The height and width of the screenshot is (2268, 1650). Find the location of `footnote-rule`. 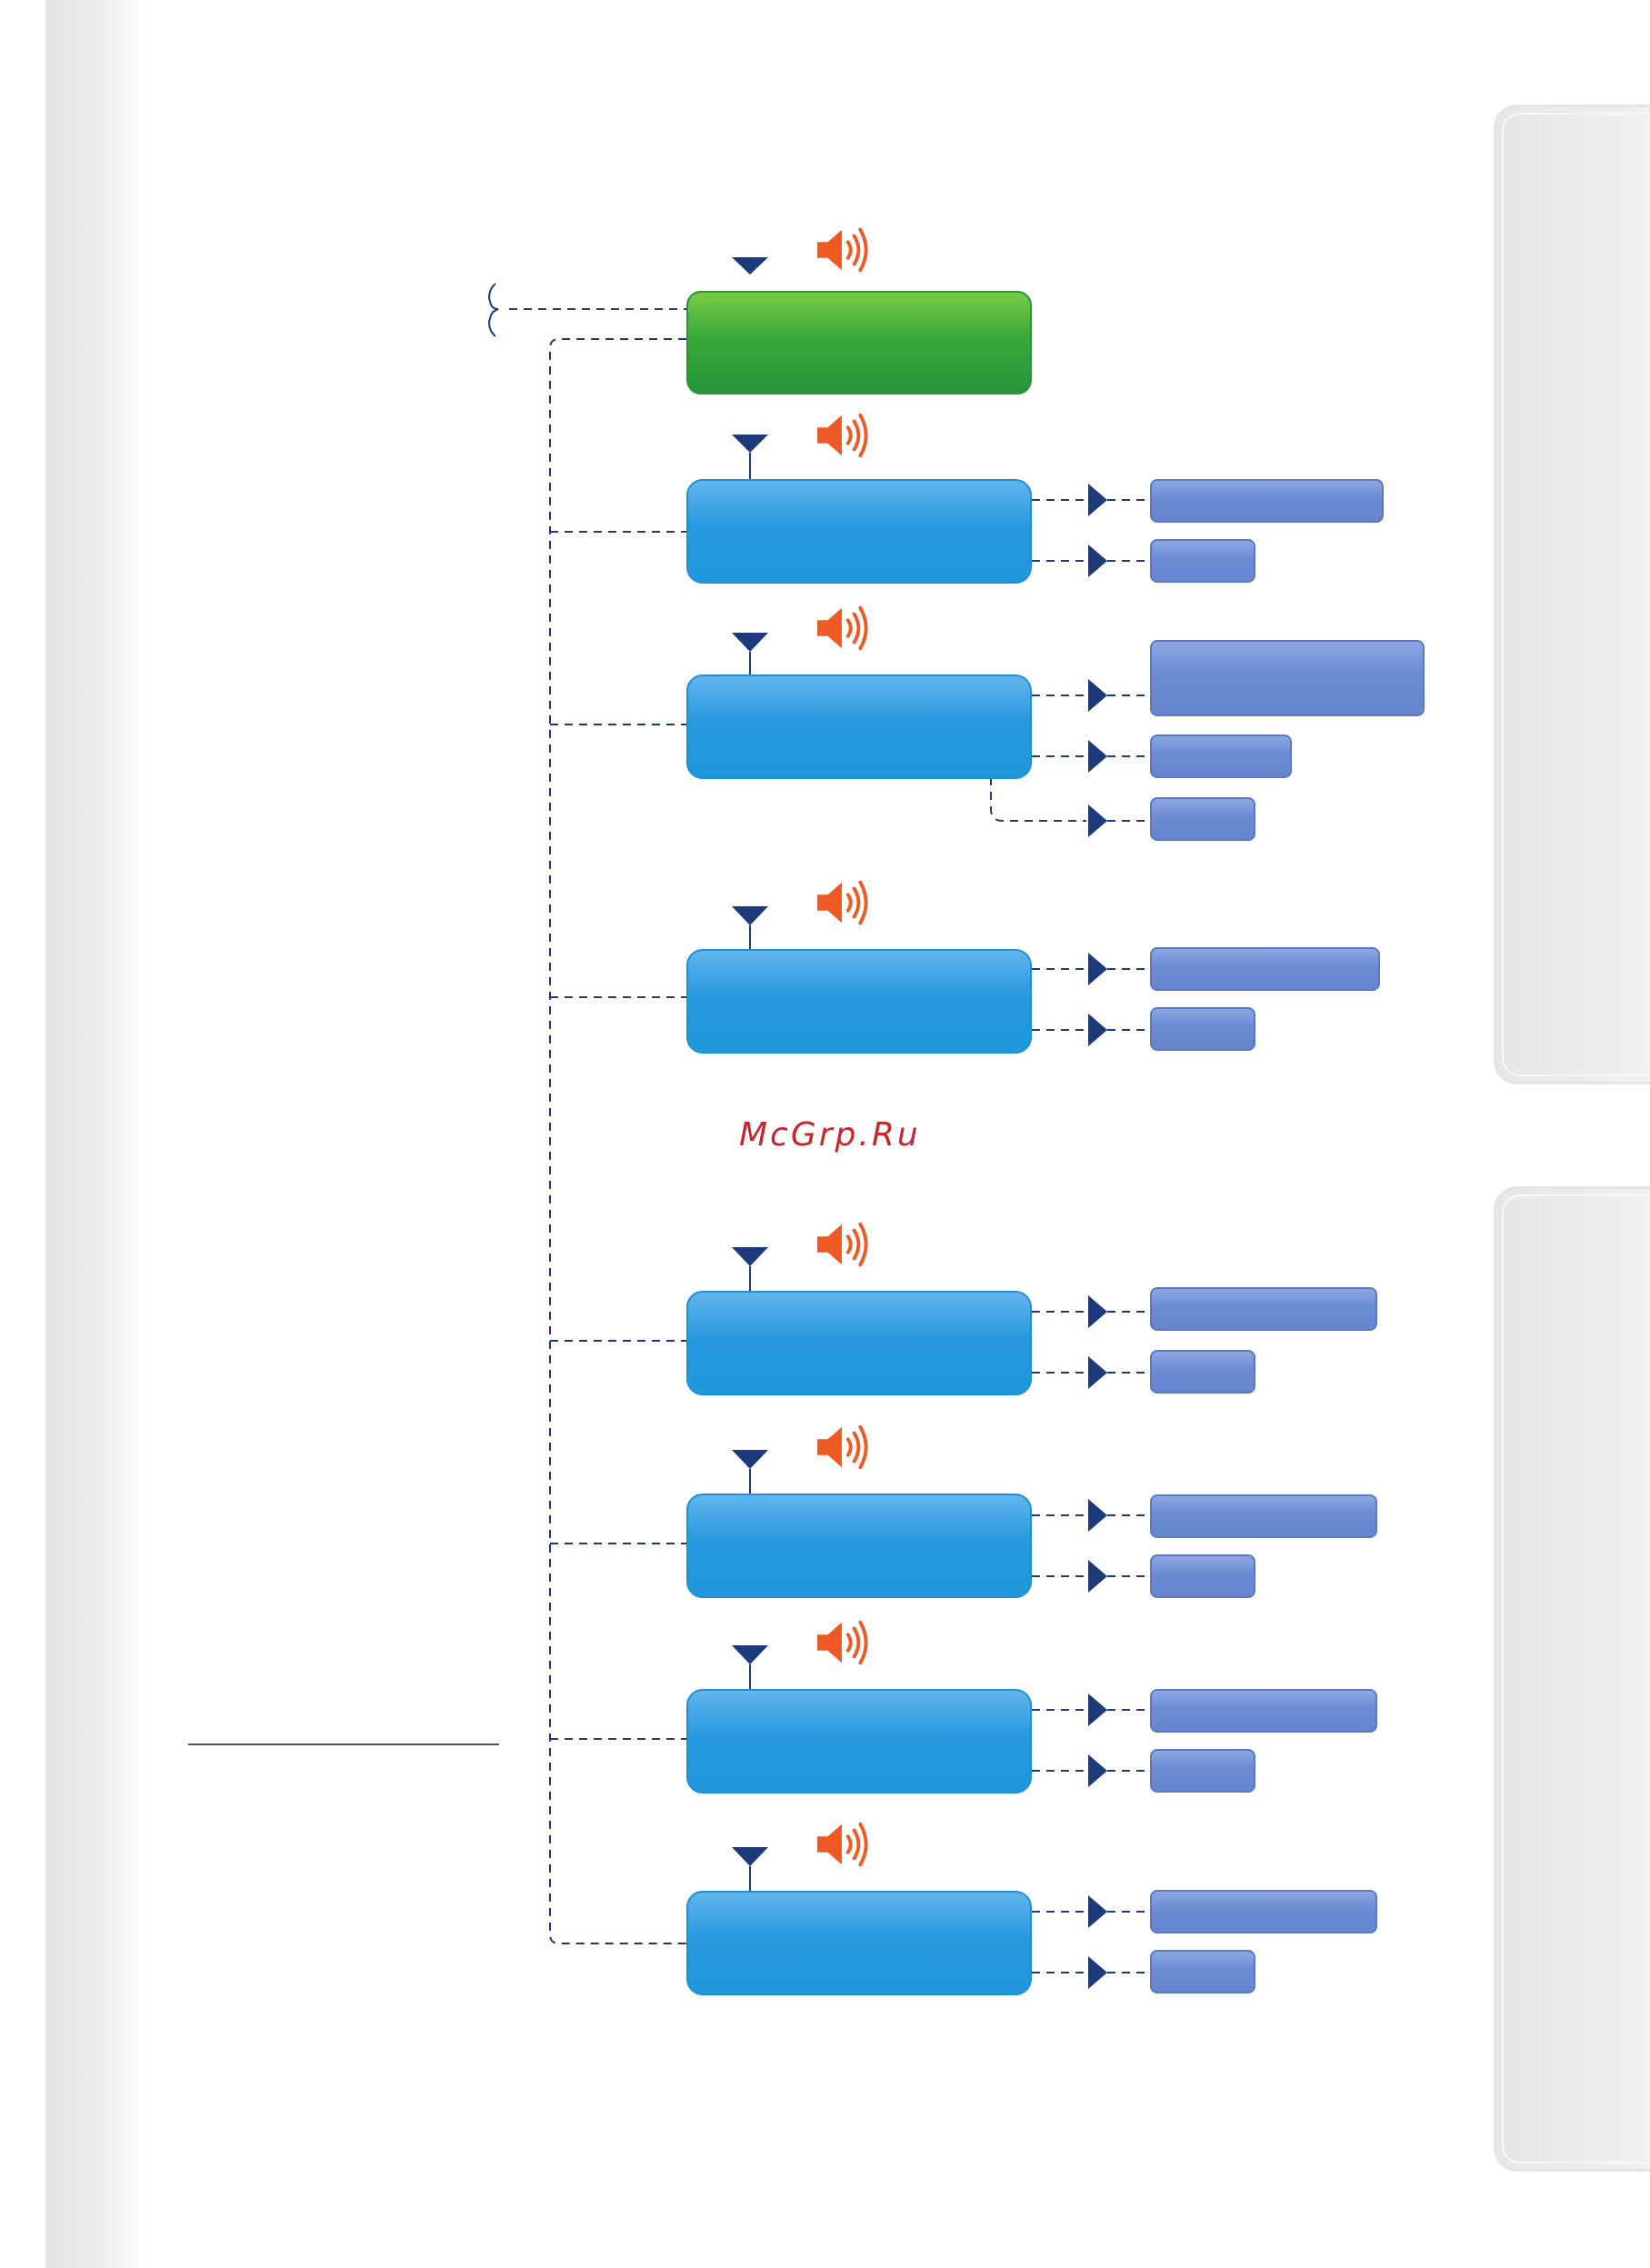

footnote-rule is located at coordinates (343, 1744).